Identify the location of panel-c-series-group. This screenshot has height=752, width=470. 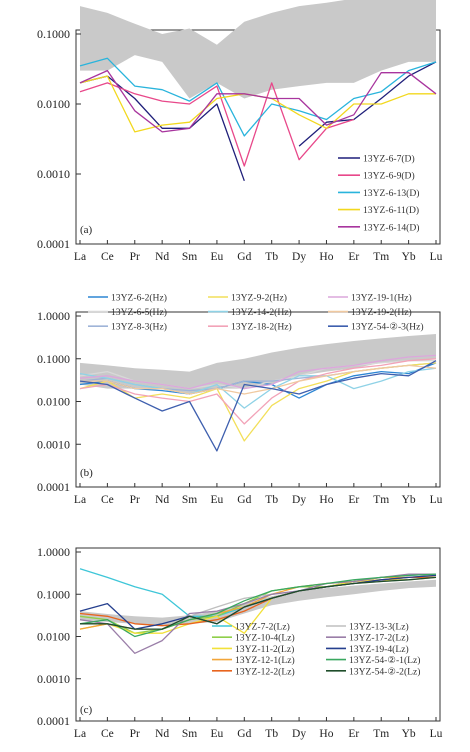
(258, 611).